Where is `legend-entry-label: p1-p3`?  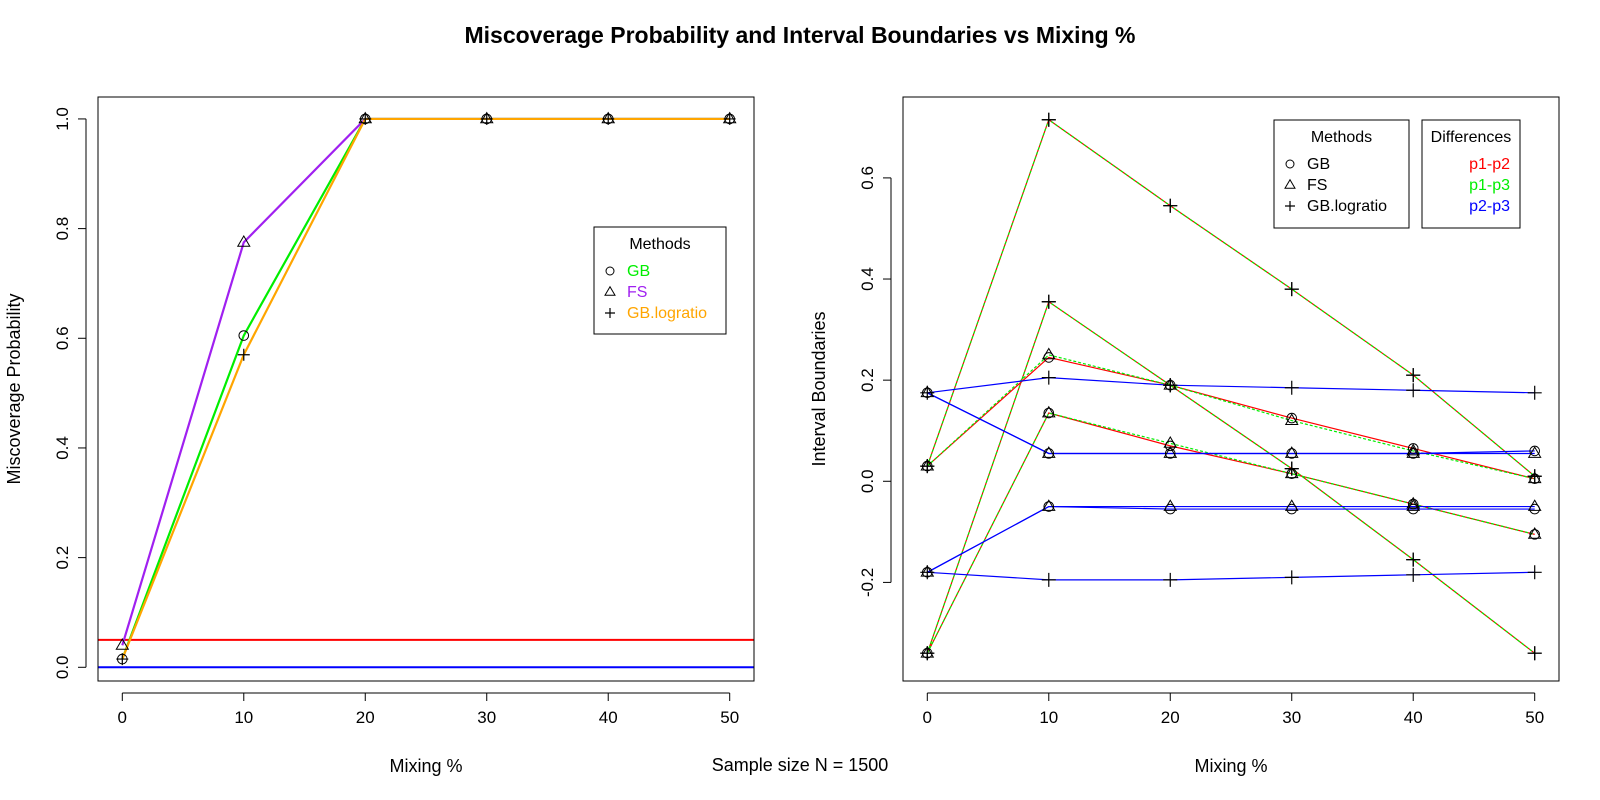
legend-entry-label: p1-p3 is located at coordinates (1489, 185).